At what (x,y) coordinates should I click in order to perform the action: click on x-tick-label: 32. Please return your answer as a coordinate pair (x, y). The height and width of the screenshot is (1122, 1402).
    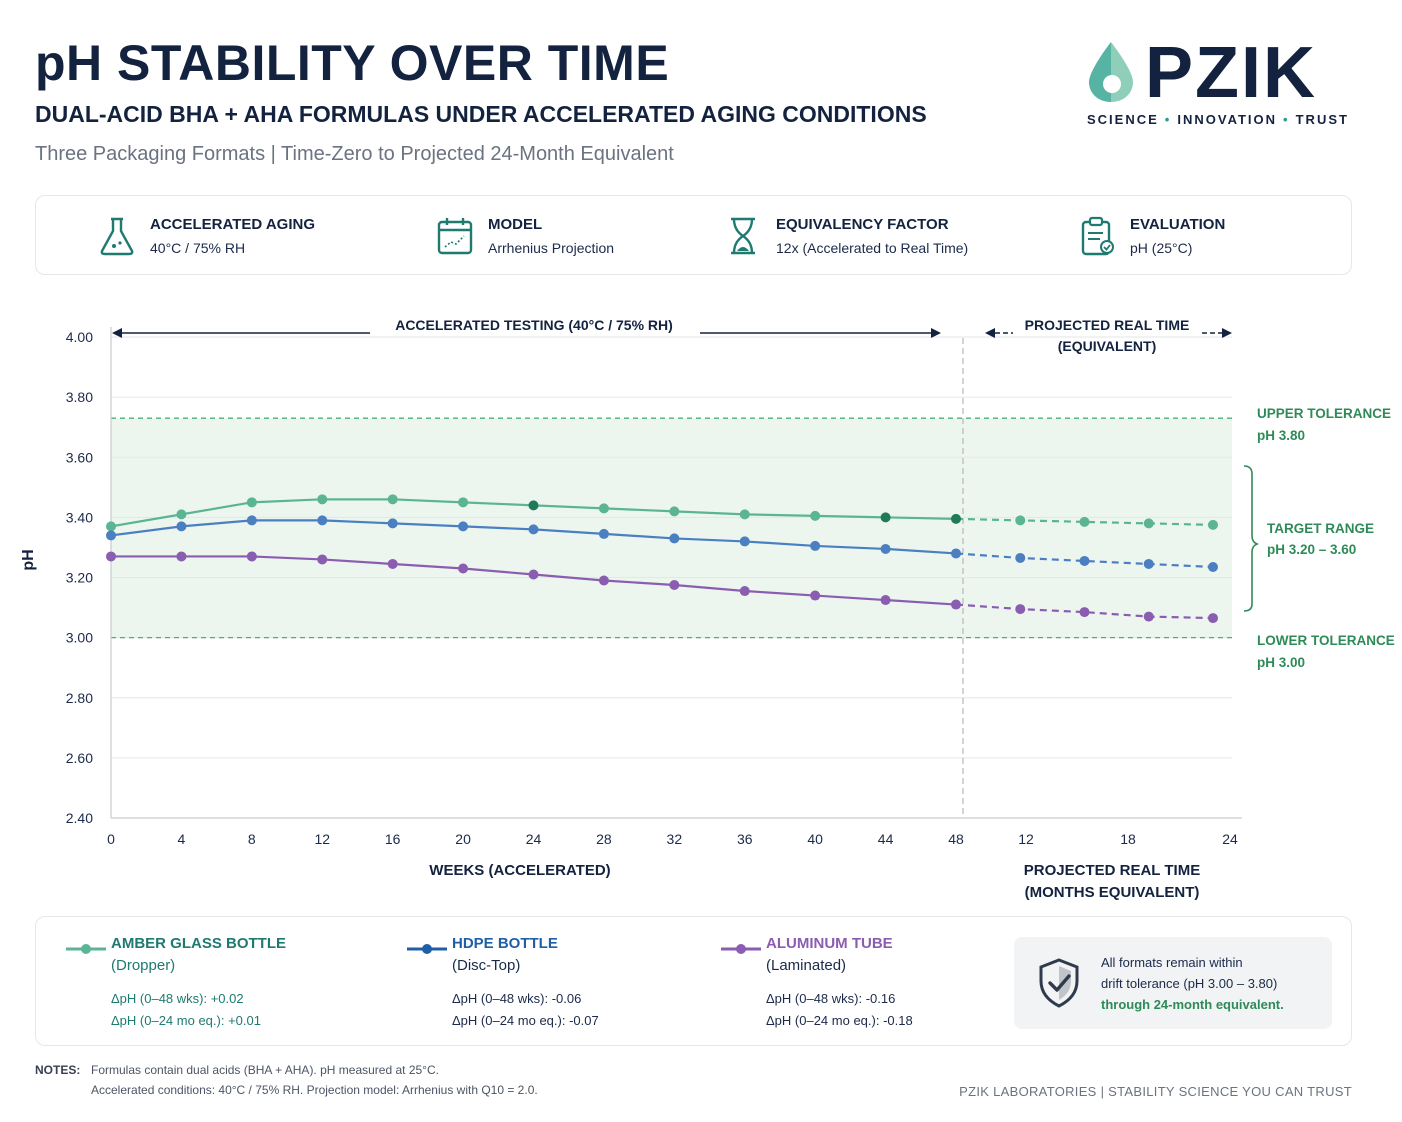
    Looking at the image, I should click on (675, 839).